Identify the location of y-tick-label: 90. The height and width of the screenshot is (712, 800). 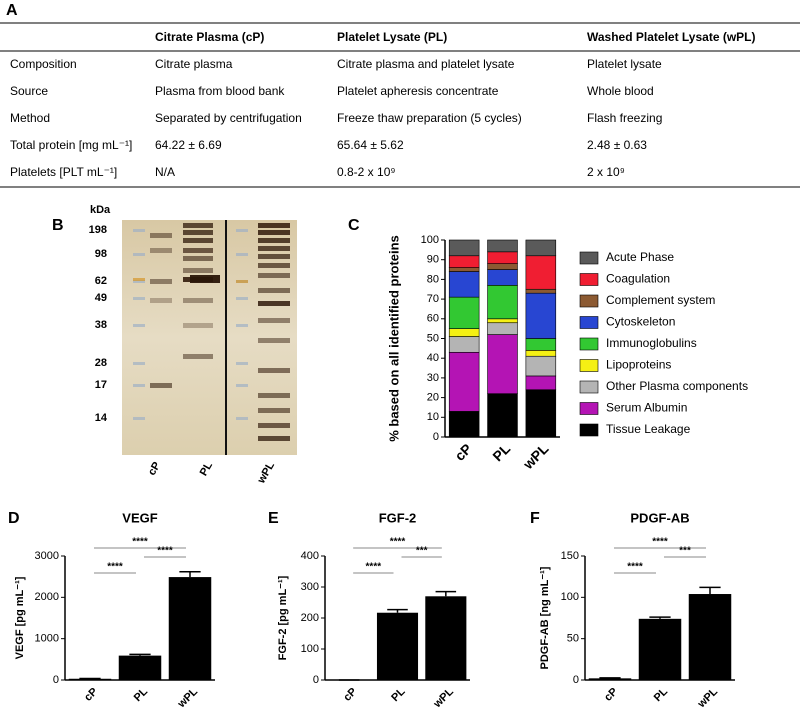
(433, 260).